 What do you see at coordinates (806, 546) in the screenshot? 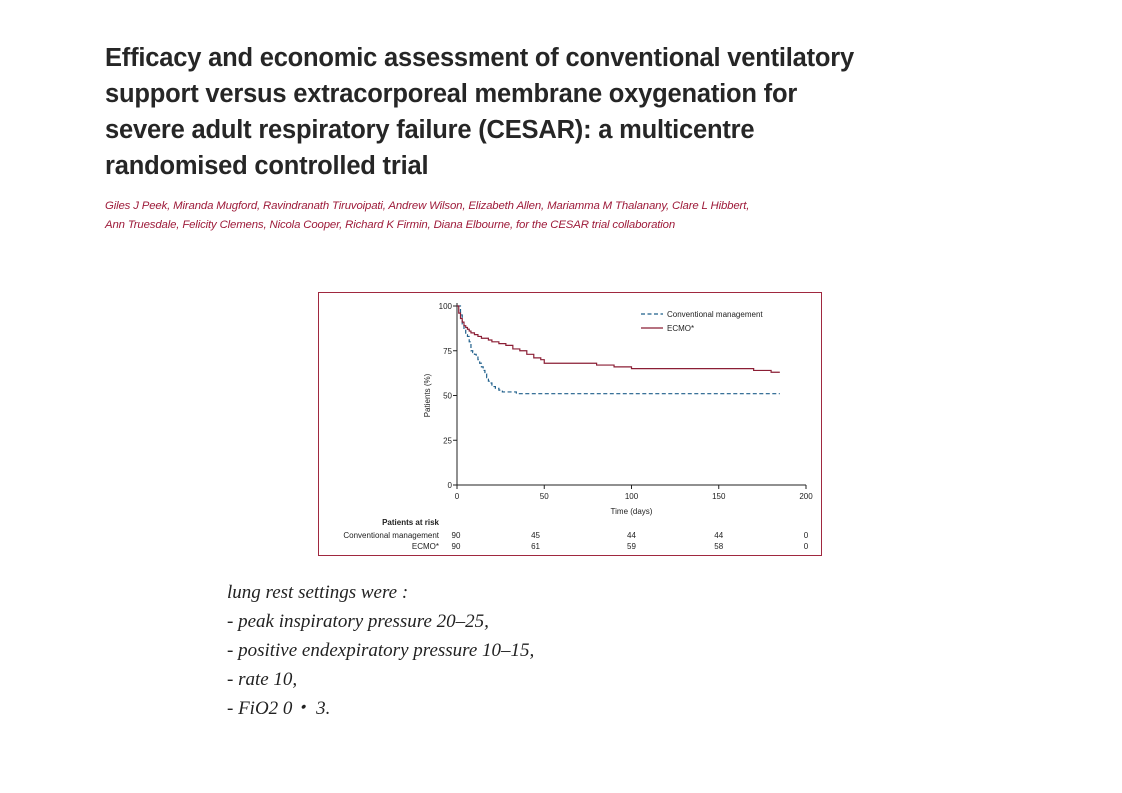
I see `at-risk-value-1-4: 0` at bounding box center [806, 546].